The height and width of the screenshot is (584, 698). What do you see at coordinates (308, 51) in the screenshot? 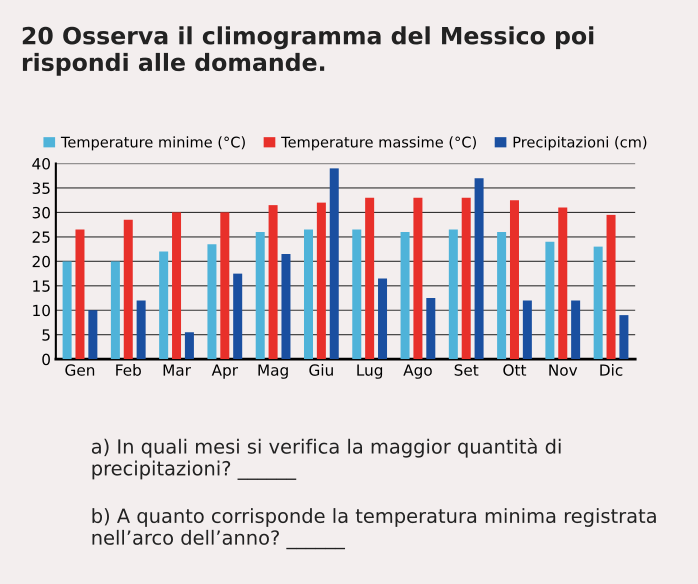
I see `chart-title: 20 Osserva il climogramma del Messico poi rispondi alle domande.` at bounding box center [308, 51].